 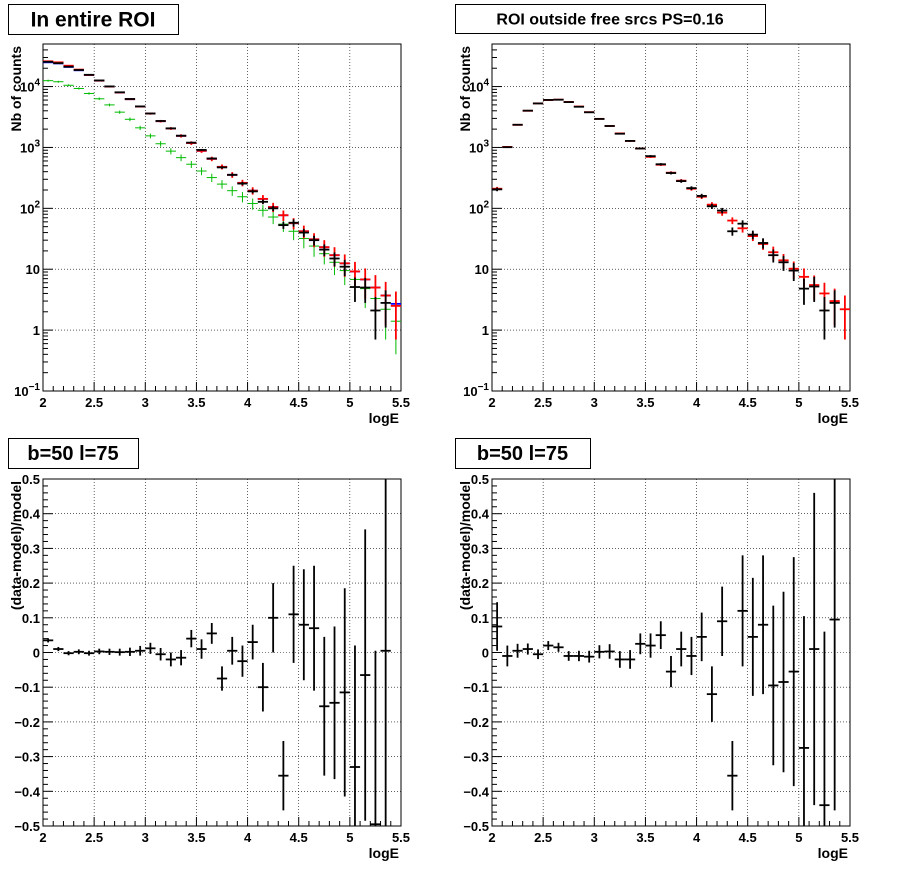 What do you see at coordinates (479, 207) in the screenshot?
I see `y-tick-label: 10²` at bounding box center [479, 207].